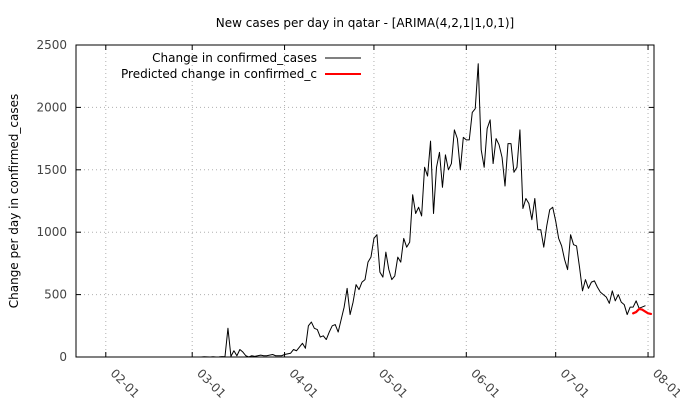 This screenshot has width=680, height=400. Describe the element at coordinates (51, 45) in the screenshot. I see `y-tick-label: 2500` at that location.